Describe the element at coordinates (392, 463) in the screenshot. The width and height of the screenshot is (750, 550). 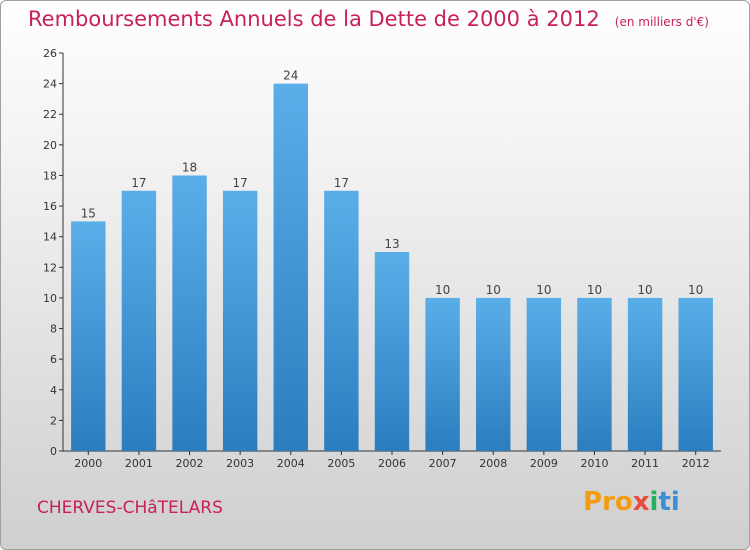
I see `x-tick-label: 2006` at that location.